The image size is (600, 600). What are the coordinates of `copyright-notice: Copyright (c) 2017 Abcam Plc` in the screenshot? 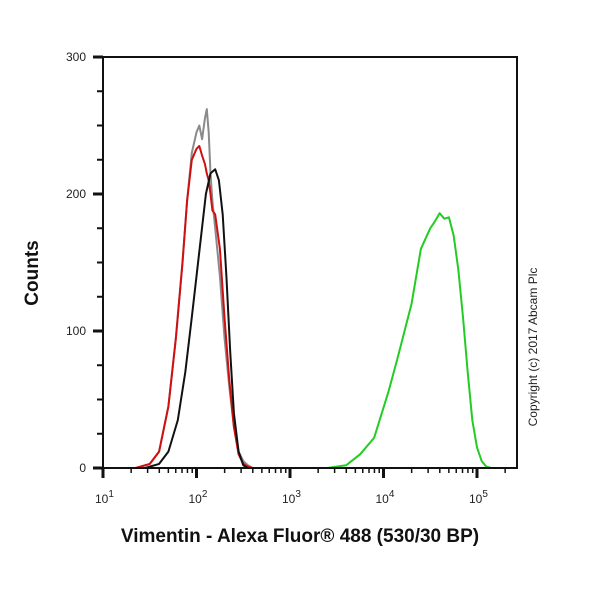 It's located at (533, 347).